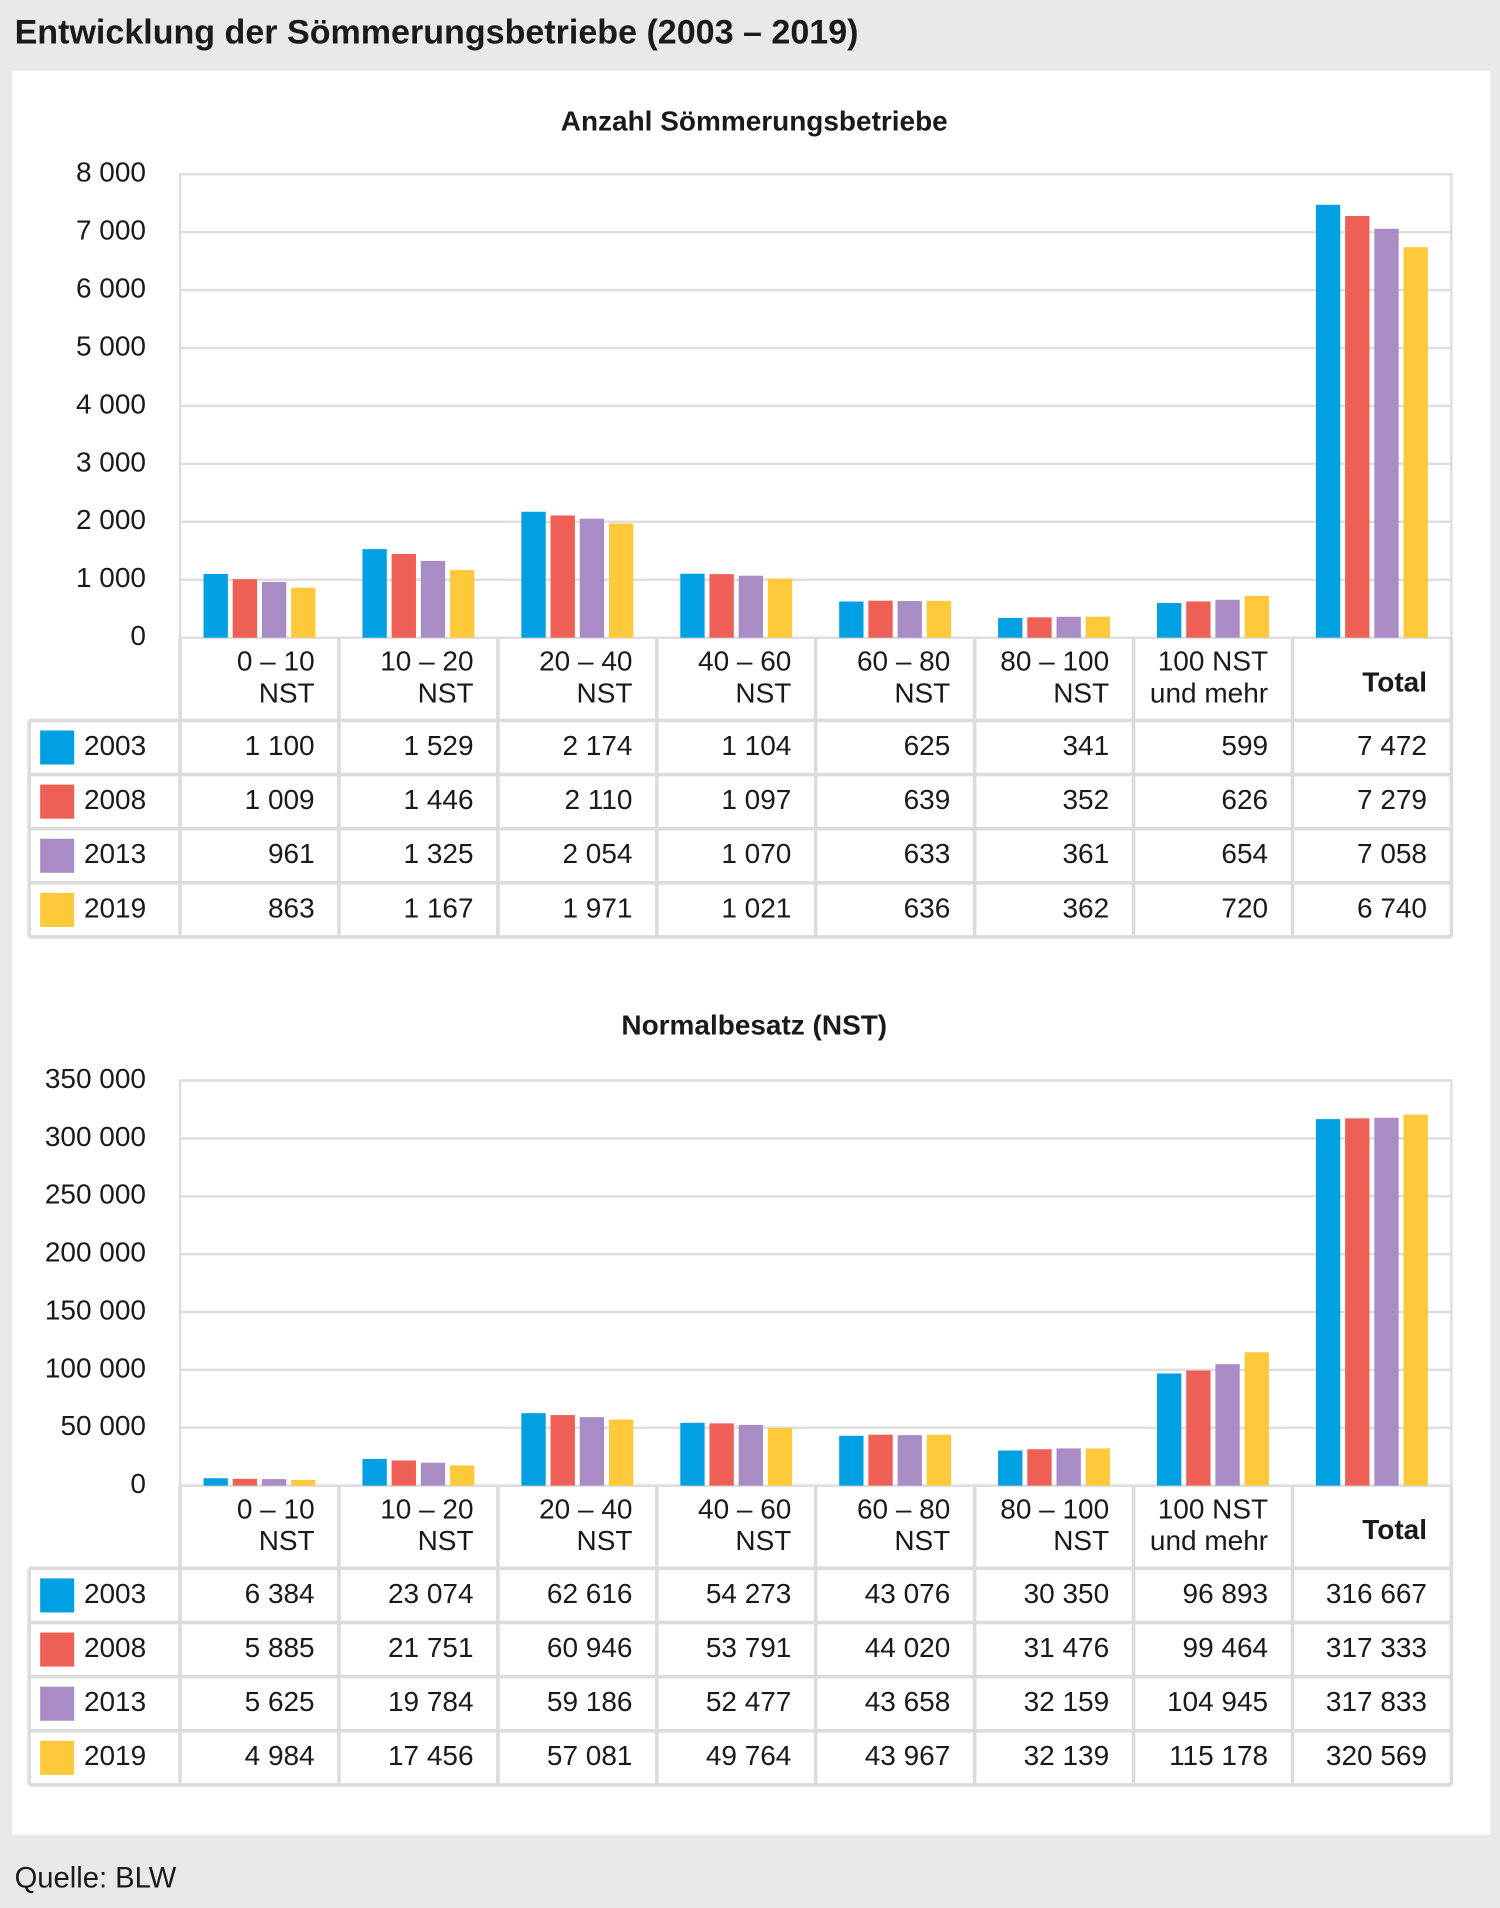 Image resolution: width=1500 pixels, height=1908 pixels. What do you see at coordinates (597, 907) in the screenshot?
I see `value-label: 1 971` at bounding box center [597, 907].